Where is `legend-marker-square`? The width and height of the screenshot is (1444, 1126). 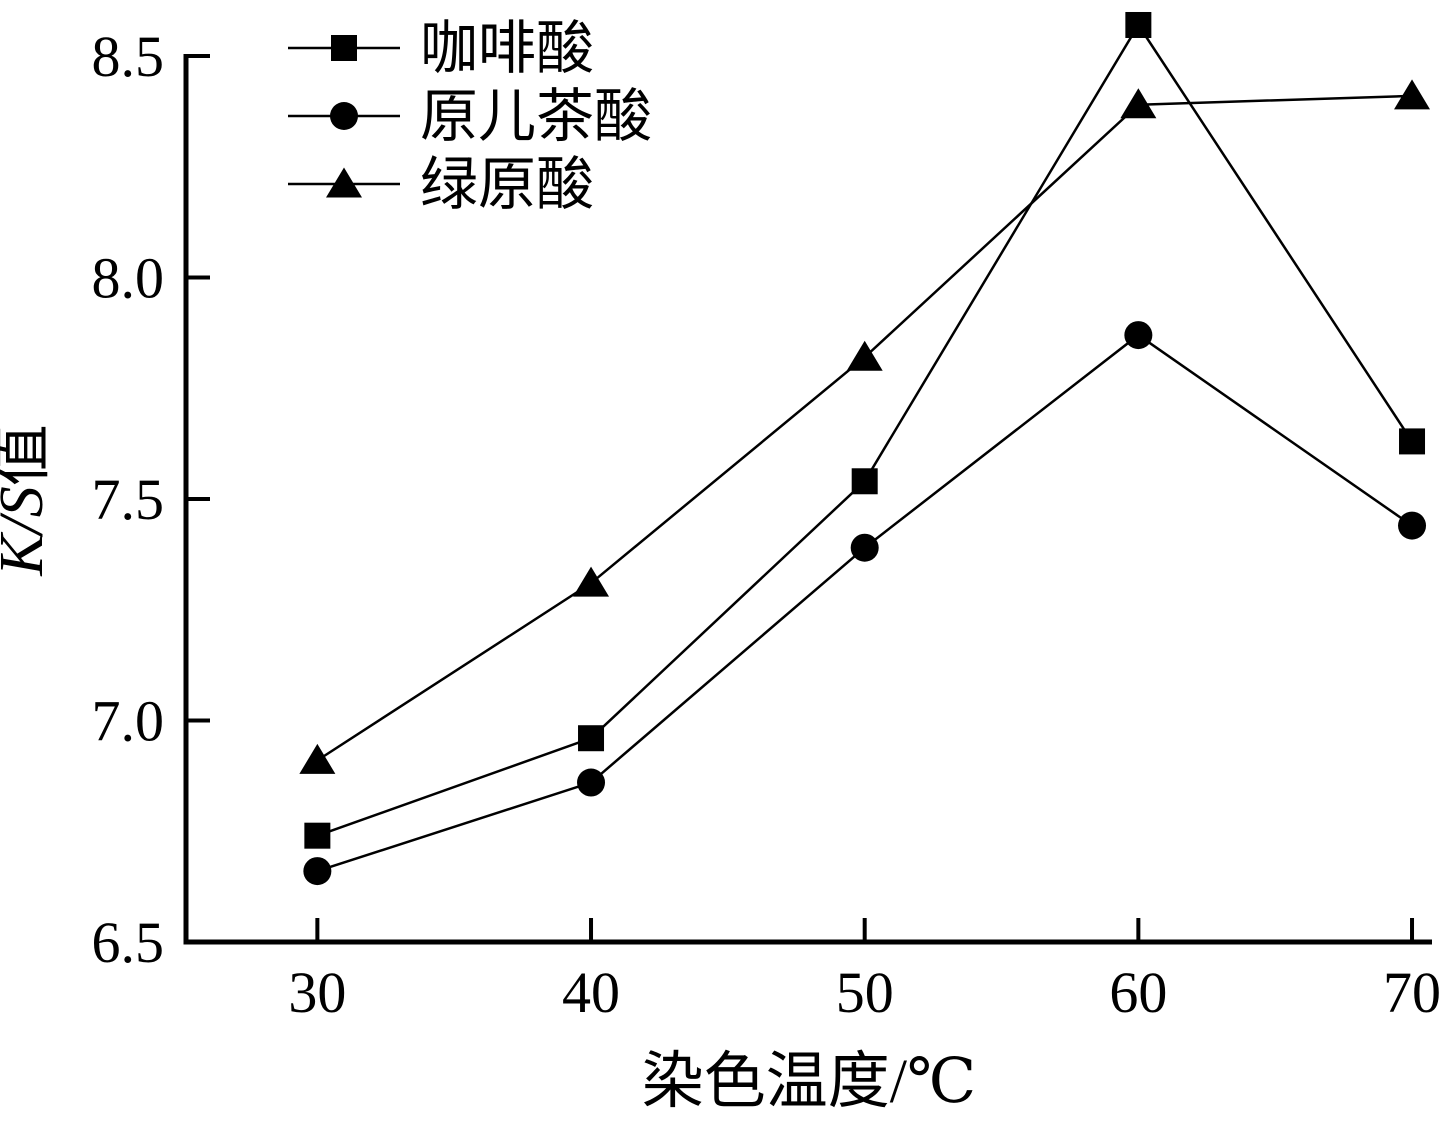 legend-marker-square is located at coordinates (344, 48).